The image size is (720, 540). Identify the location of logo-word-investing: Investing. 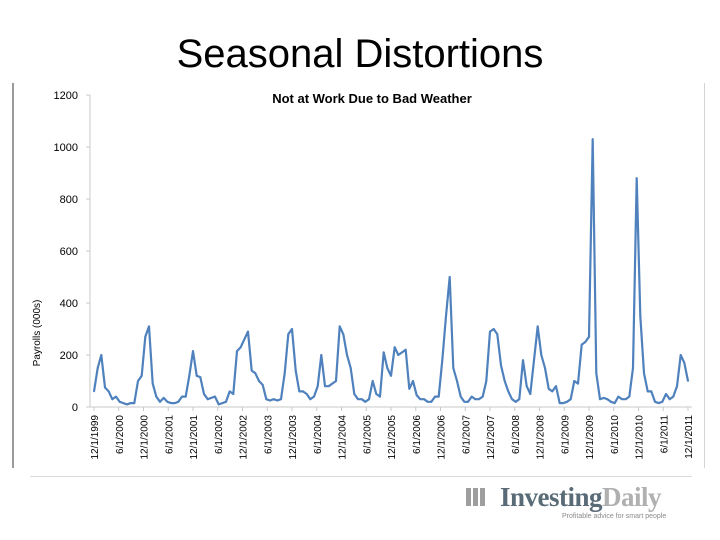
(551, 497).